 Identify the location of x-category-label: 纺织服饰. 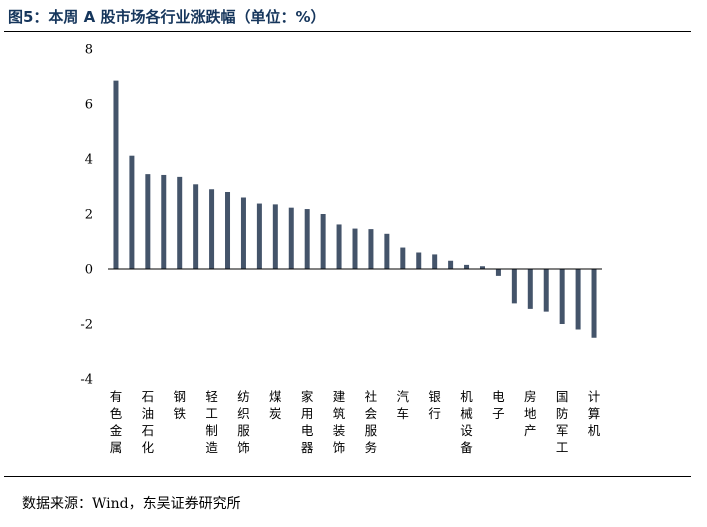
(243, 422).